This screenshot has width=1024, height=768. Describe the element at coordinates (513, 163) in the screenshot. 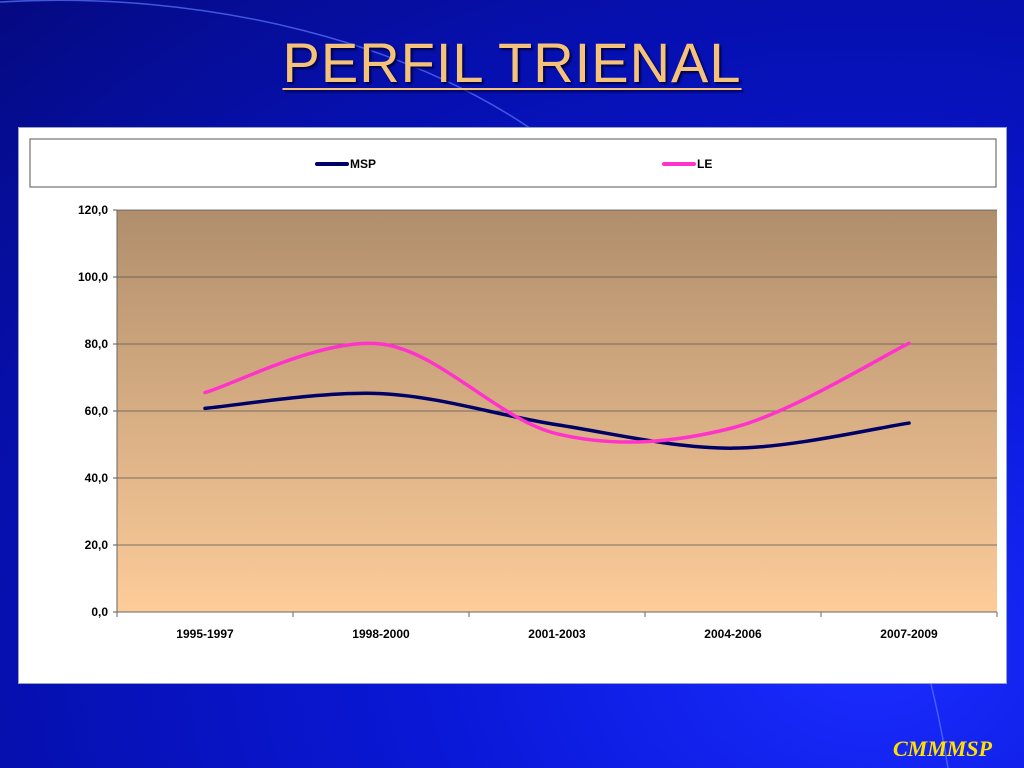

I see `legend-box` at that location.